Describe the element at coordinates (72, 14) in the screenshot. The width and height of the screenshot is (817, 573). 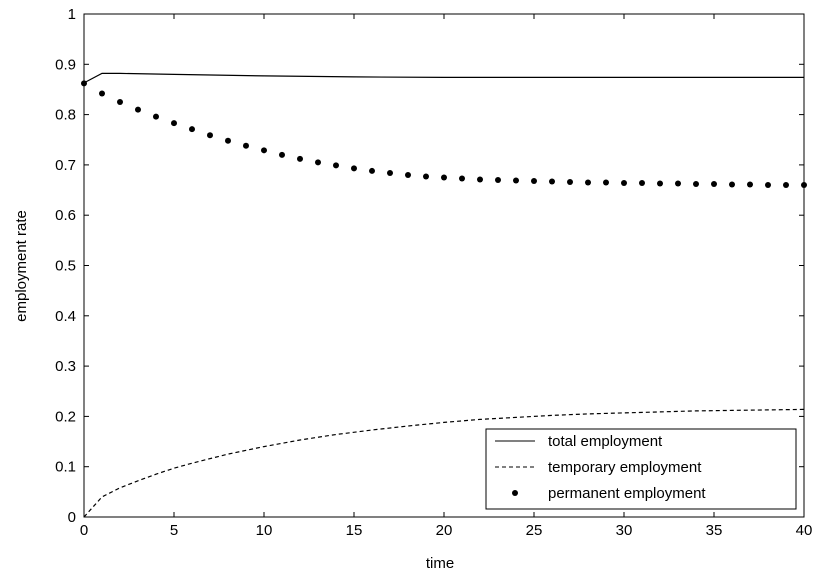
I see `y-tick-label: 1` at that location.